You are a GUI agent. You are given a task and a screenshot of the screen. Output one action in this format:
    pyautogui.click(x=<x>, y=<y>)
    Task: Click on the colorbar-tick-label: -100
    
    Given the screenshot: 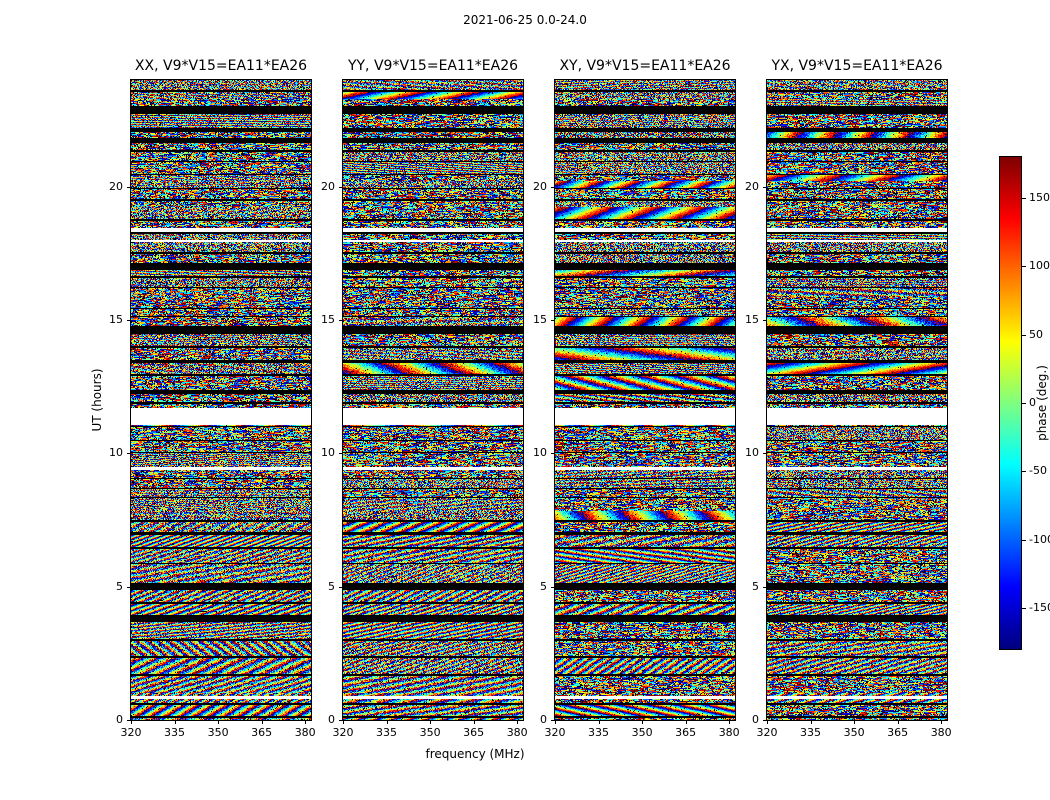 What is the action you would take?
    pyautogui.click(x=1039, y=539)
    